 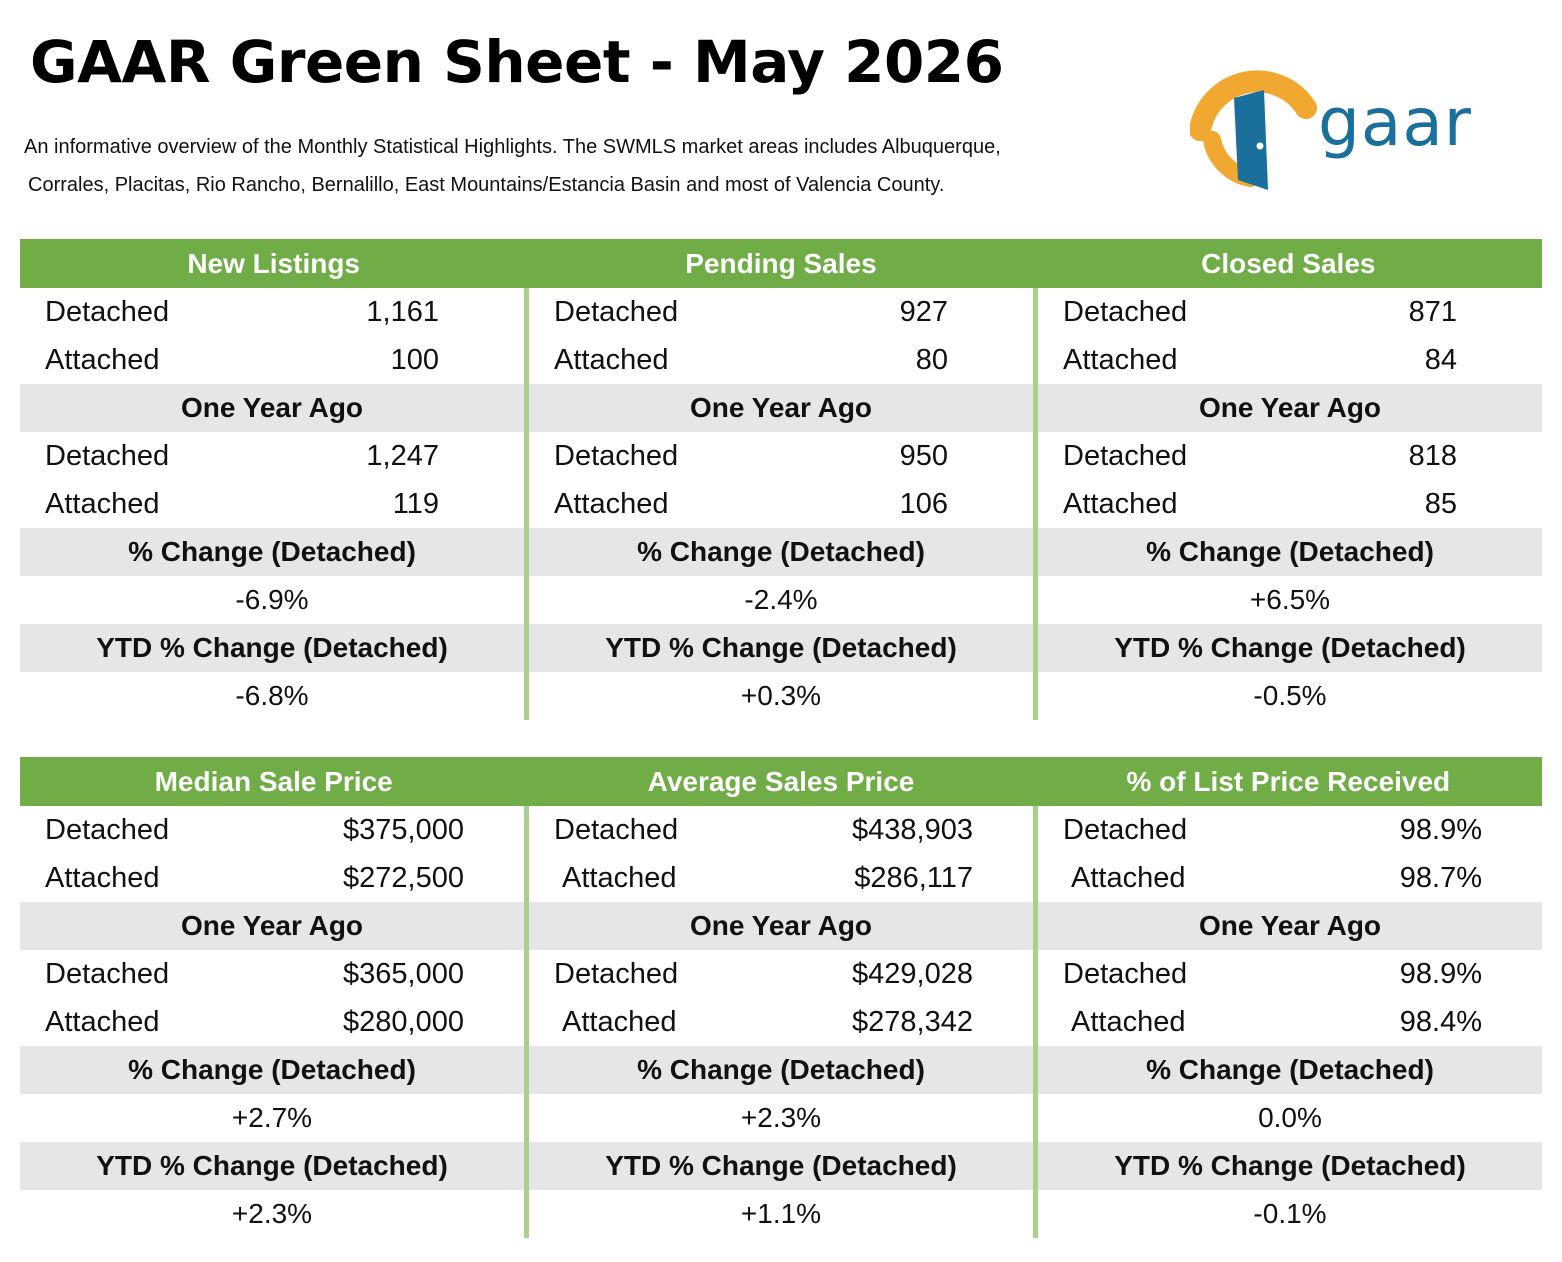 What do you see at coordinates (1440, 1021) in the screenshot?
I see `value-ya-attached: 98.4%` at bounding box center [1440, 1021].